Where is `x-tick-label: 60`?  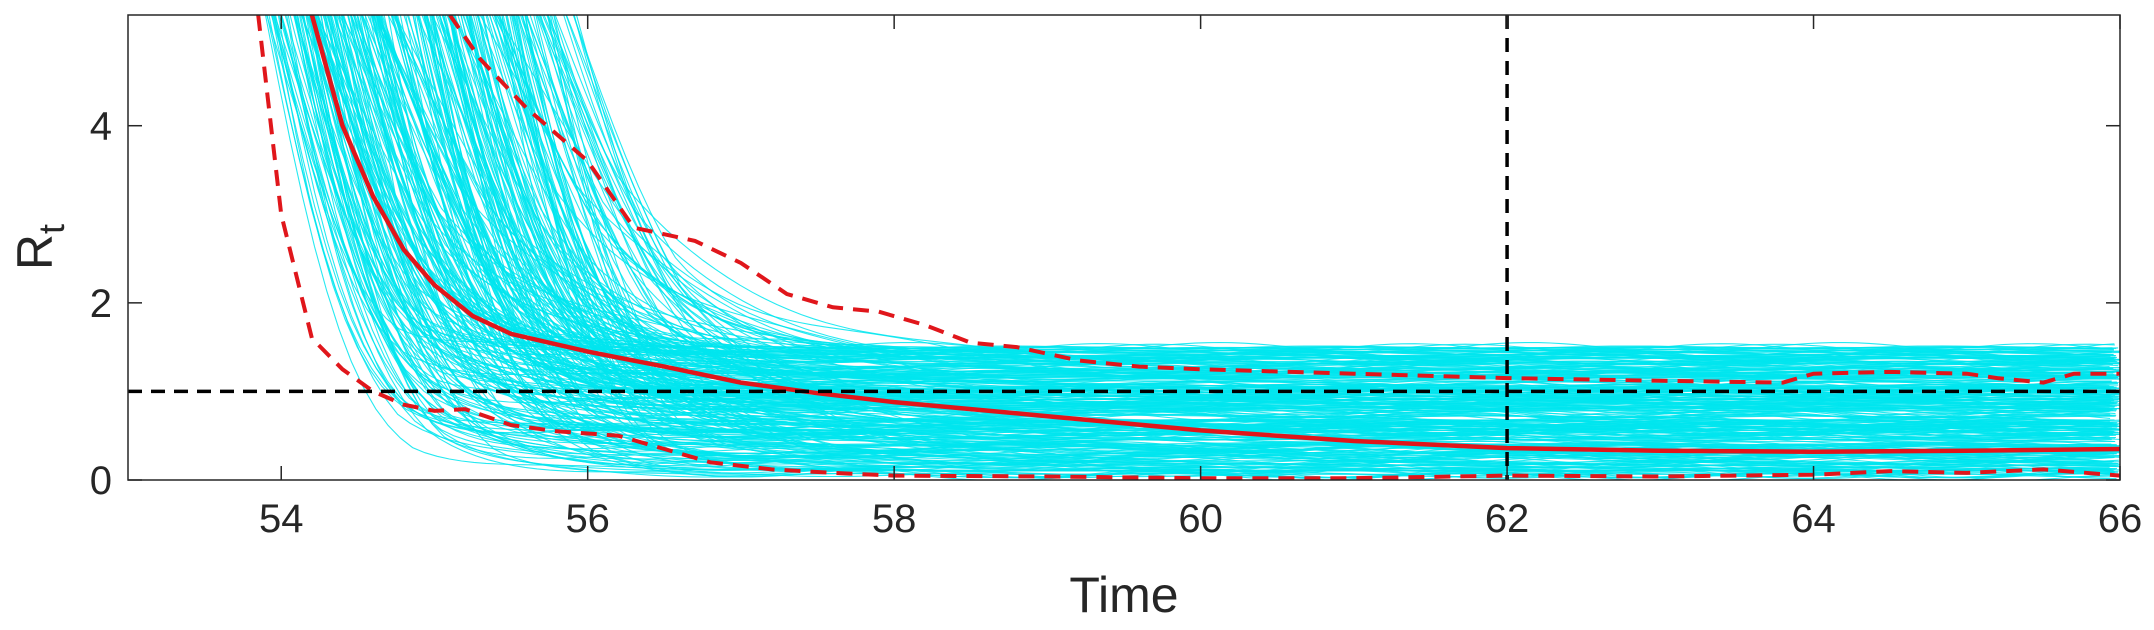 x-tick-label: 60 is located at coordinates (1200, 519).